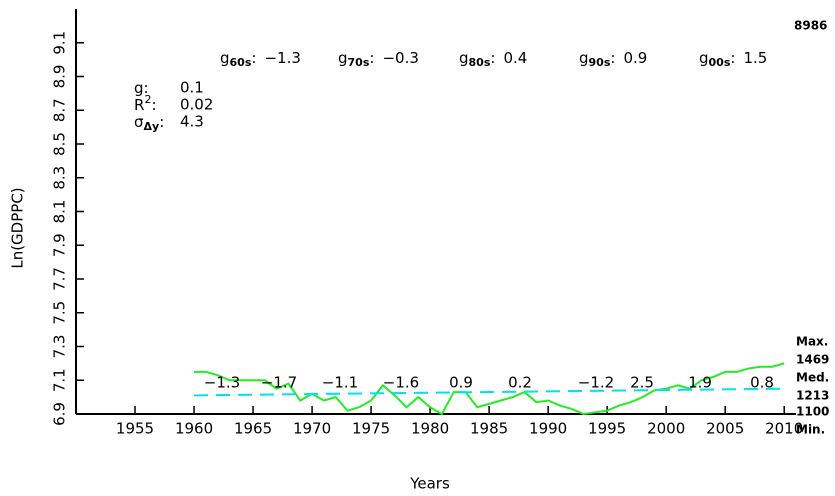 This screenshot has width=835, height=496. What do you see at coordinates (755, 58) in the screenshot?
I see `decade-value: 1.5` at bounding box center [755, 58].